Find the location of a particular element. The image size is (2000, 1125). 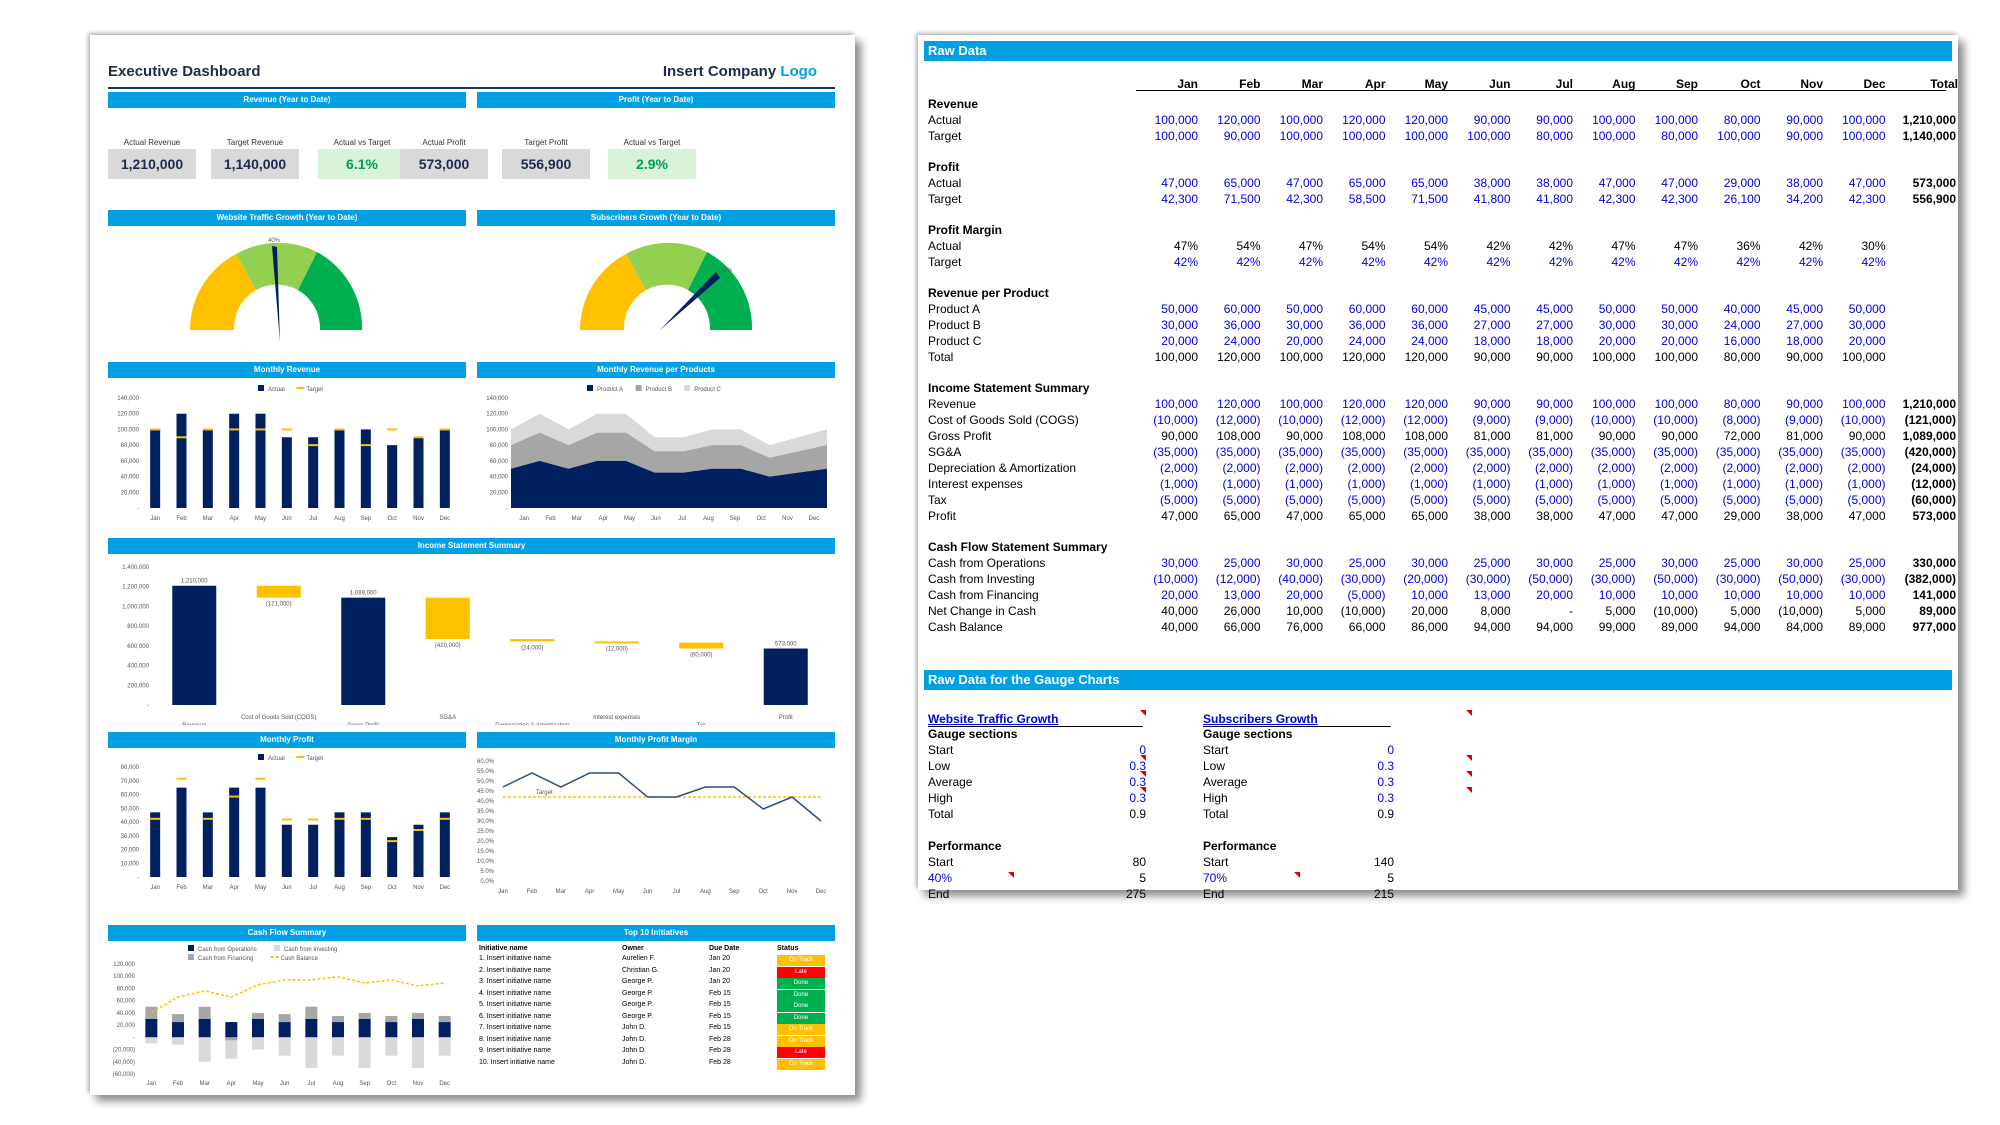

total-cell: 89,000 is located at coordinates (1937, 611).